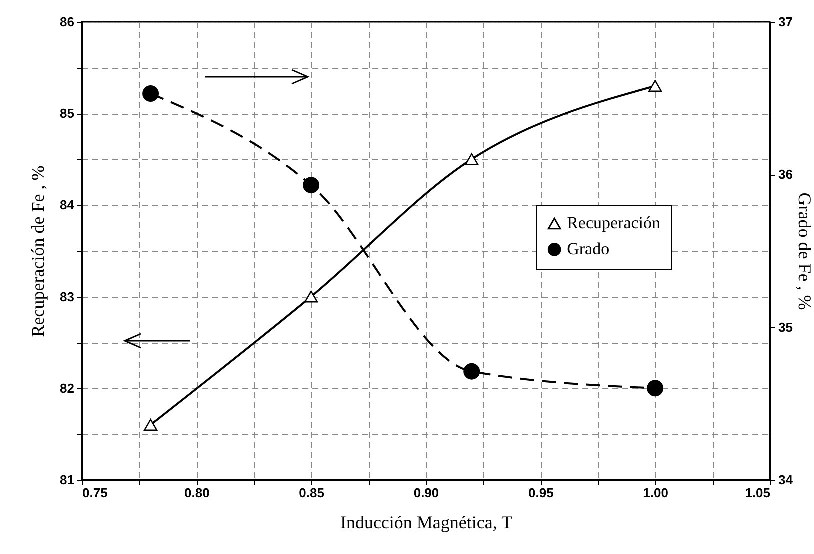  What do you see at coordinates (655, 493) in the screenshot?
I see `x-tick-label: 1.00` at bounding box center [655, 493].